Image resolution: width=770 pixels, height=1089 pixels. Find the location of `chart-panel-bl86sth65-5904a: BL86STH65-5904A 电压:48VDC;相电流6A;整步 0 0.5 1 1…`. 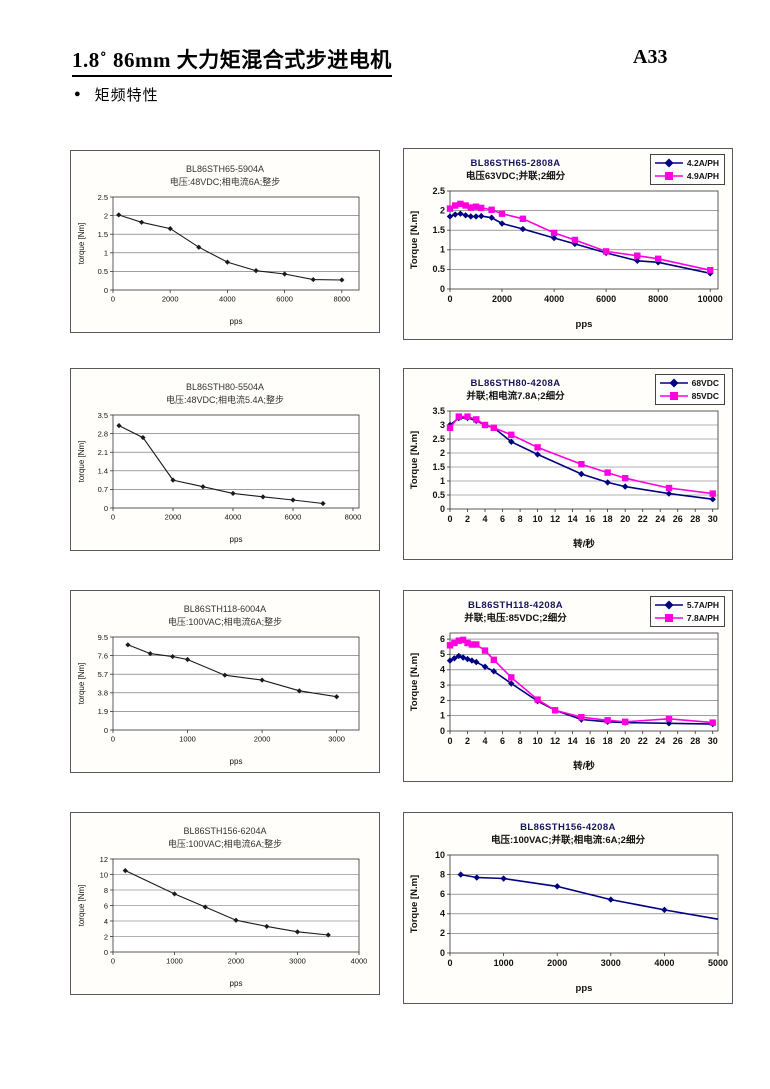

chart-panel-bl86sth65-5904a: BL86STH65-5904A 电压:48VDC;相电流6A;整步 0 0.5 1 1… is located at coordinates (225, 241).